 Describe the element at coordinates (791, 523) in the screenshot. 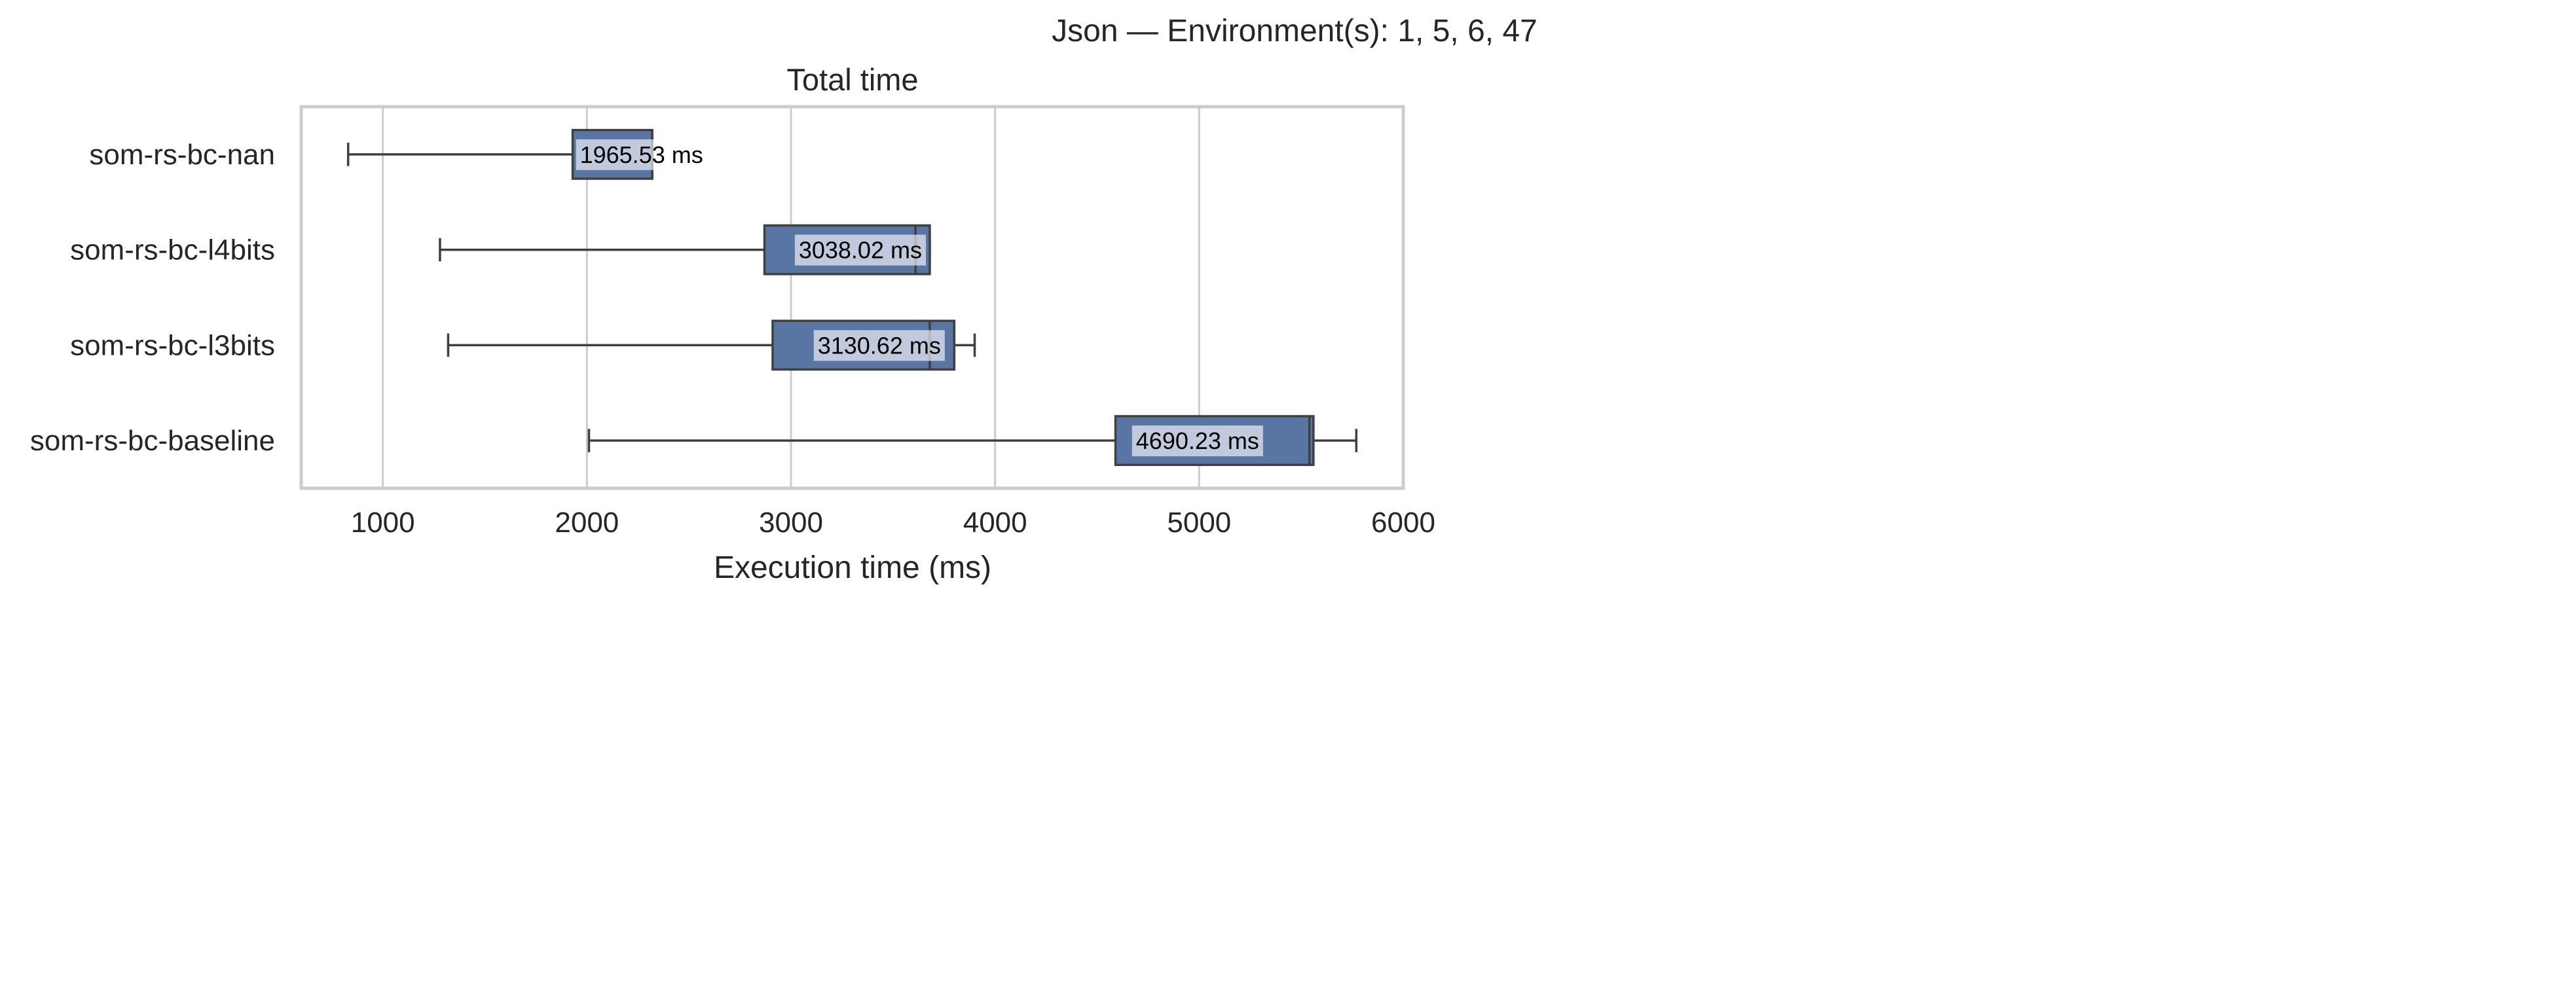

I see `x-tick-label: 3000` at that location.